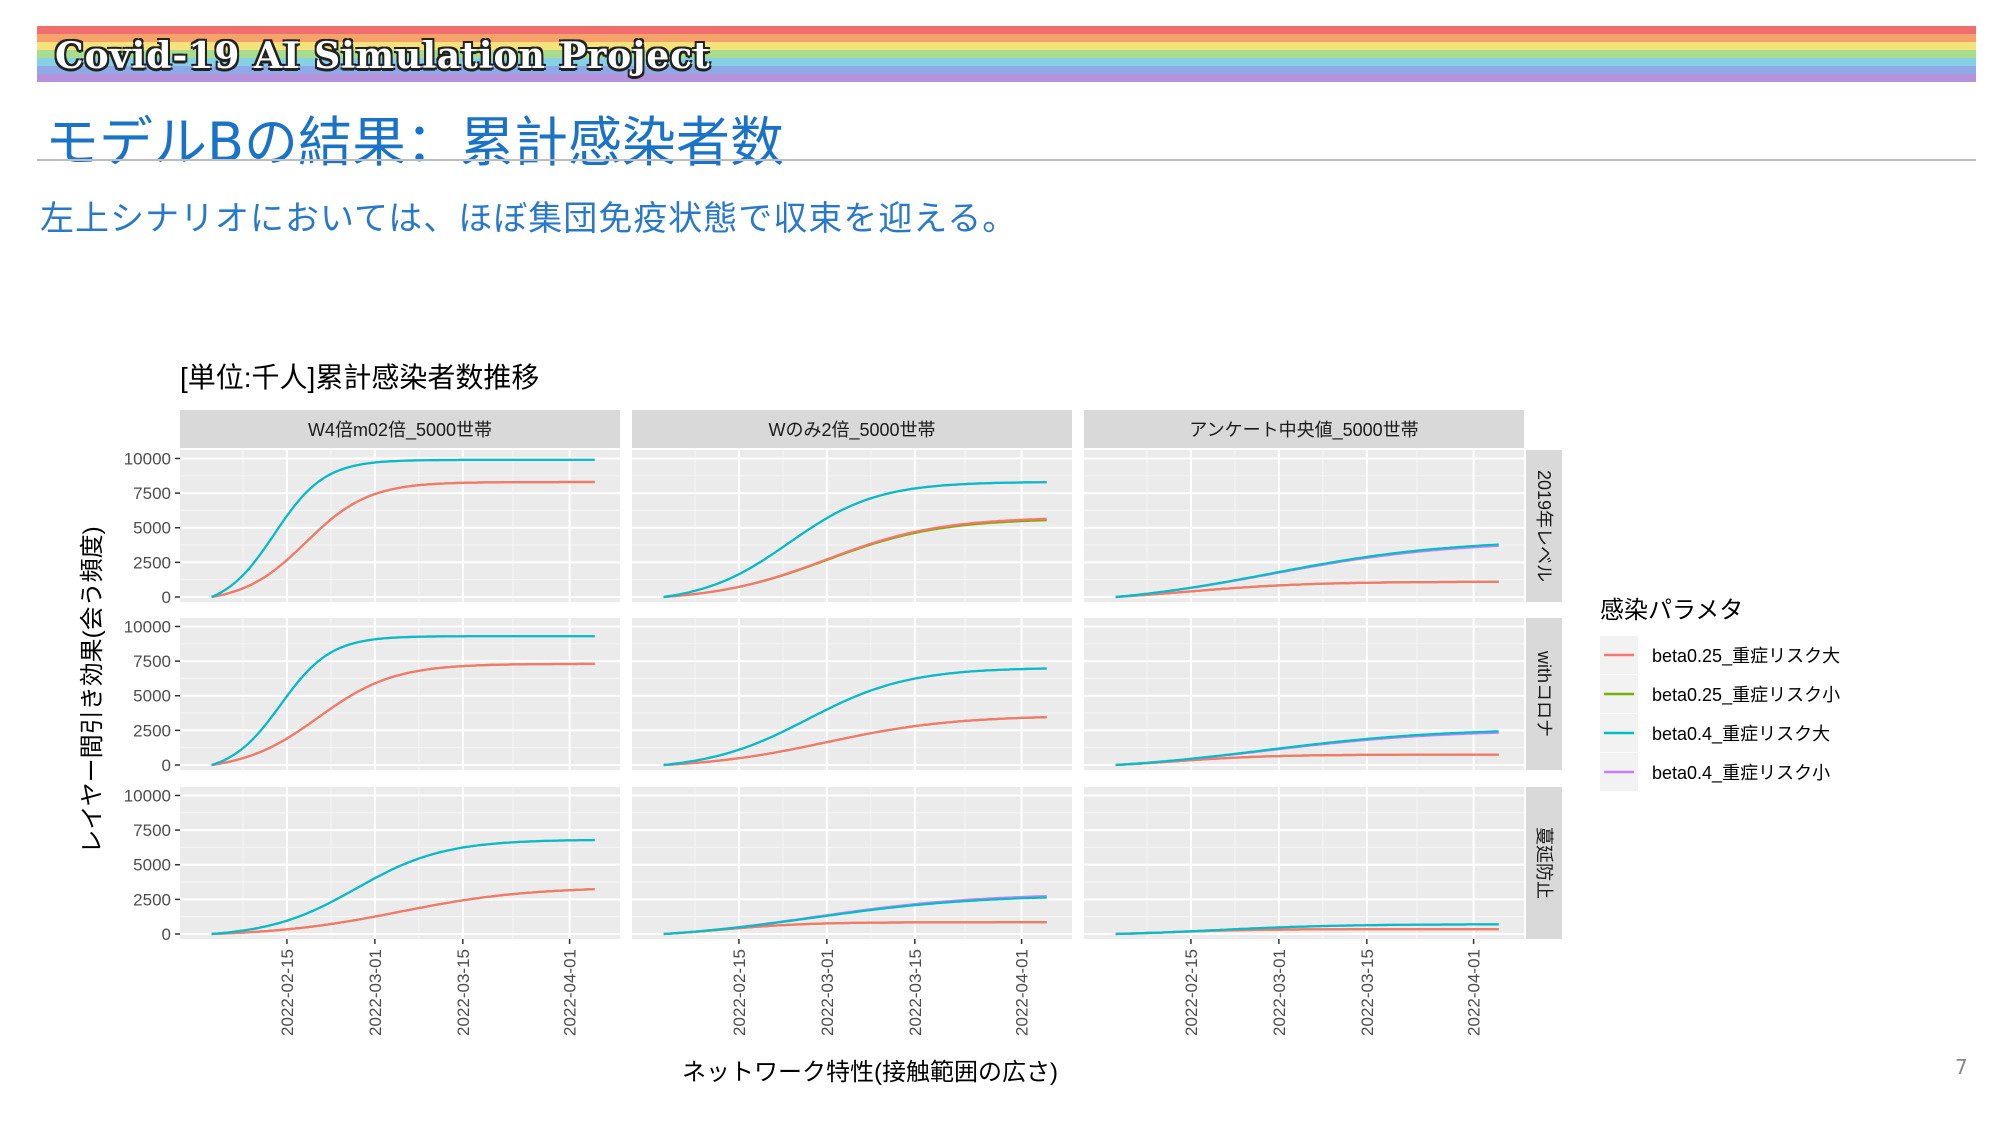  Describe the element at coordinates (529, 219) in the screenshot. I see `slide-subtitle: 左上シナリオにおいては、ほぼ集団免疫状態で収束を迎える。` at that location.